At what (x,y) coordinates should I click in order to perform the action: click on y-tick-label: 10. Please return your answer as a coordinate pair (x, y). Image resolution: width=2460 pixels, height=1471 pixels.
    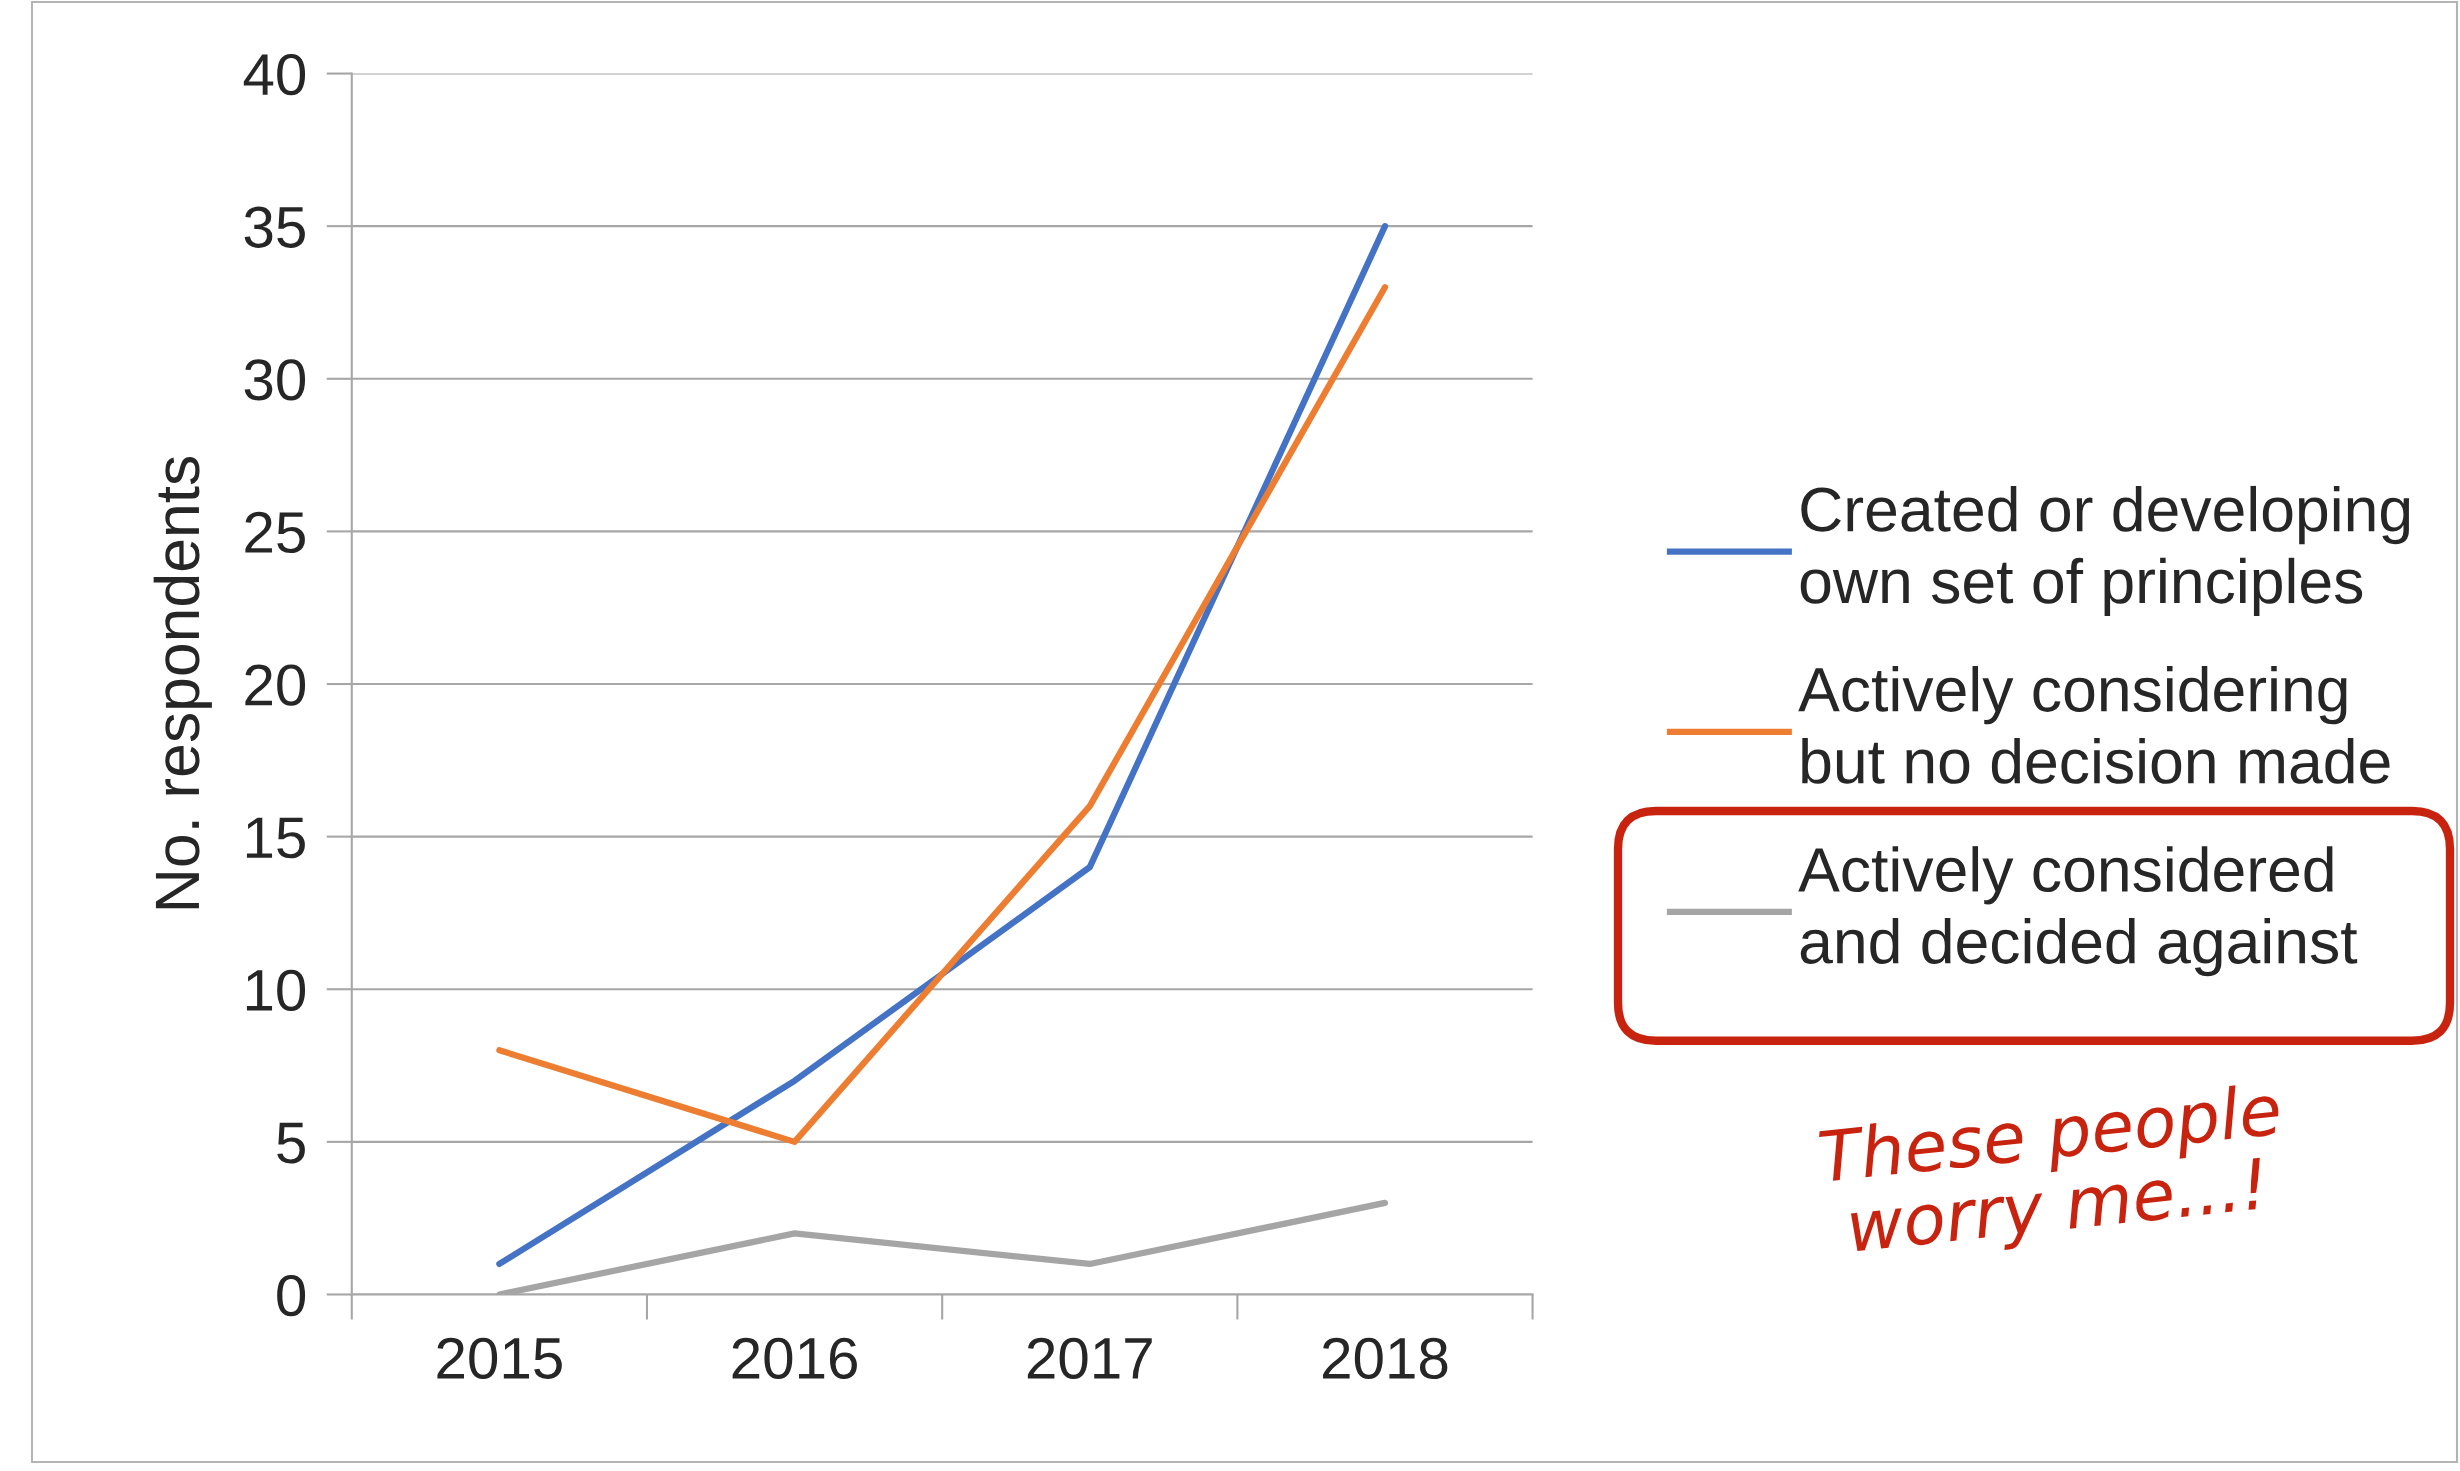
    Looking at the image, I should click on (276, 990).